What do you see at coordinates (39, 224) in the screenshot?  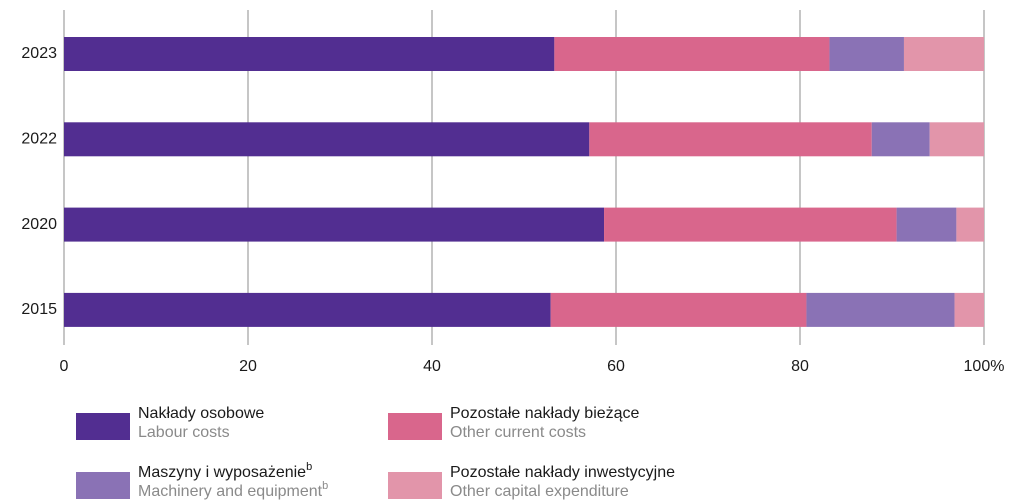 I see `y-tick-label: 2020` at bounding box center [39, 224].